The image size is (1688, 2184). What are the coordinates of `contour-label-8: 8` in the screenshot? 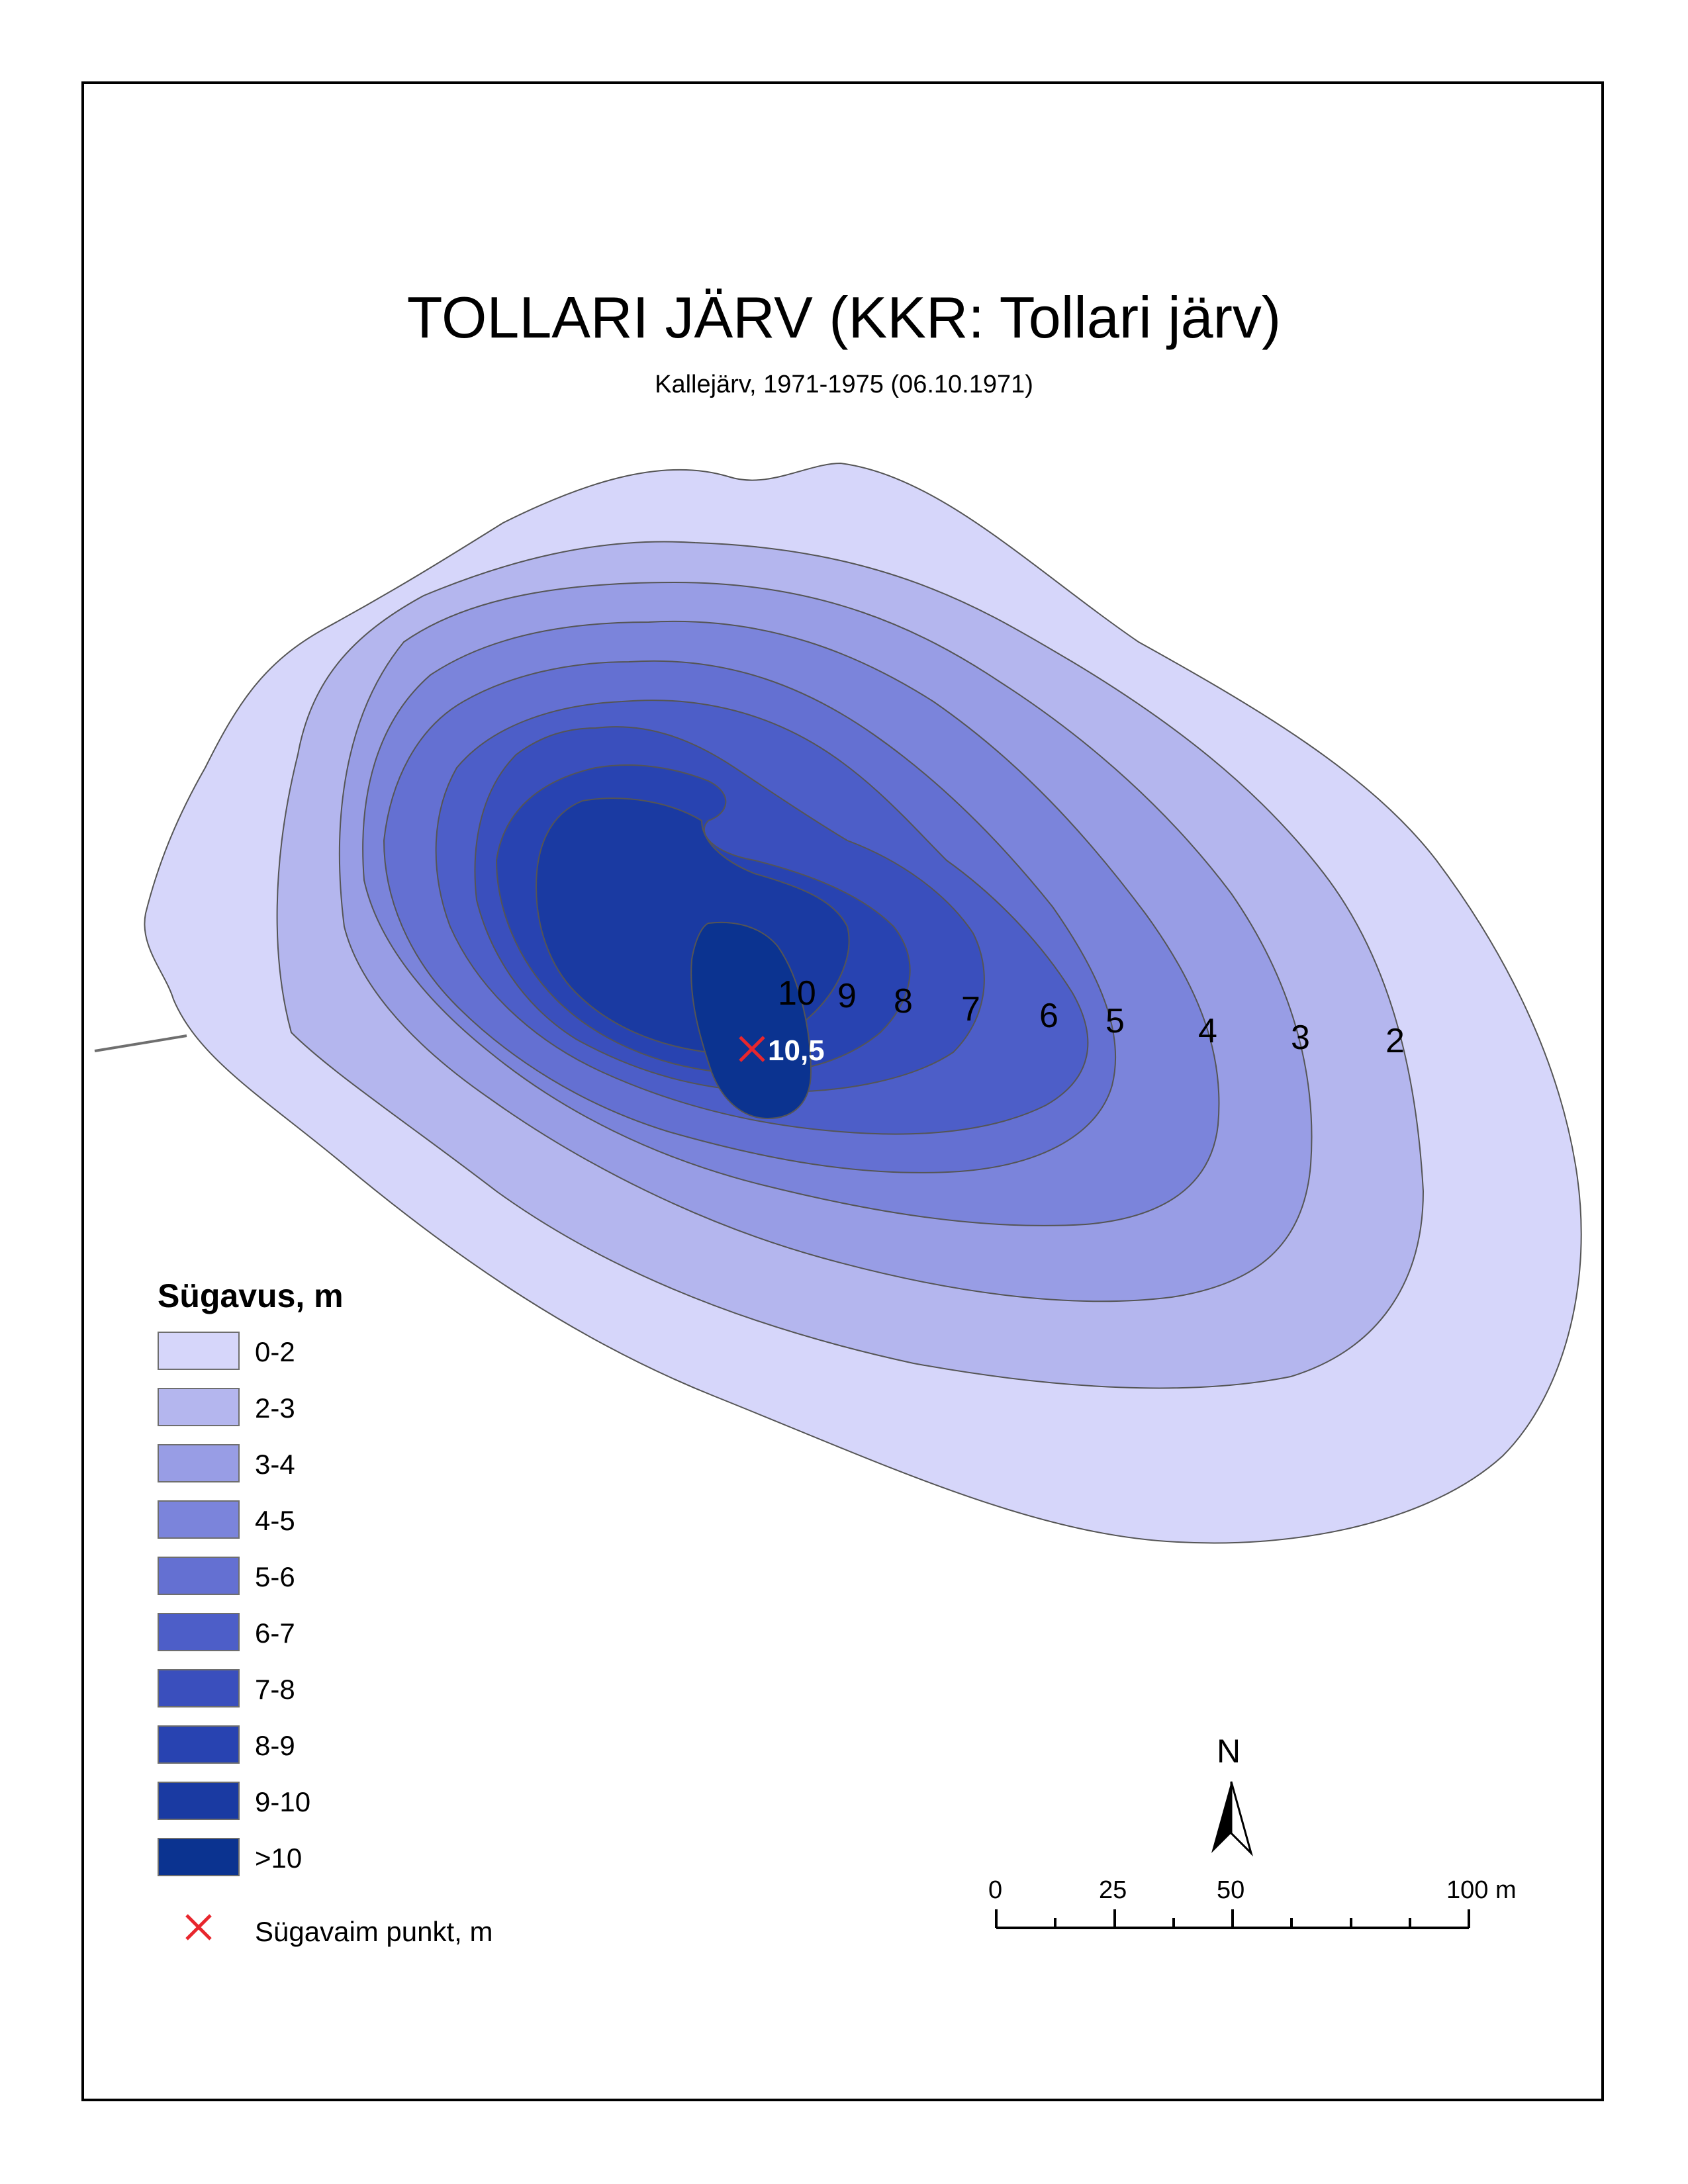 It's located at (903, 1001).